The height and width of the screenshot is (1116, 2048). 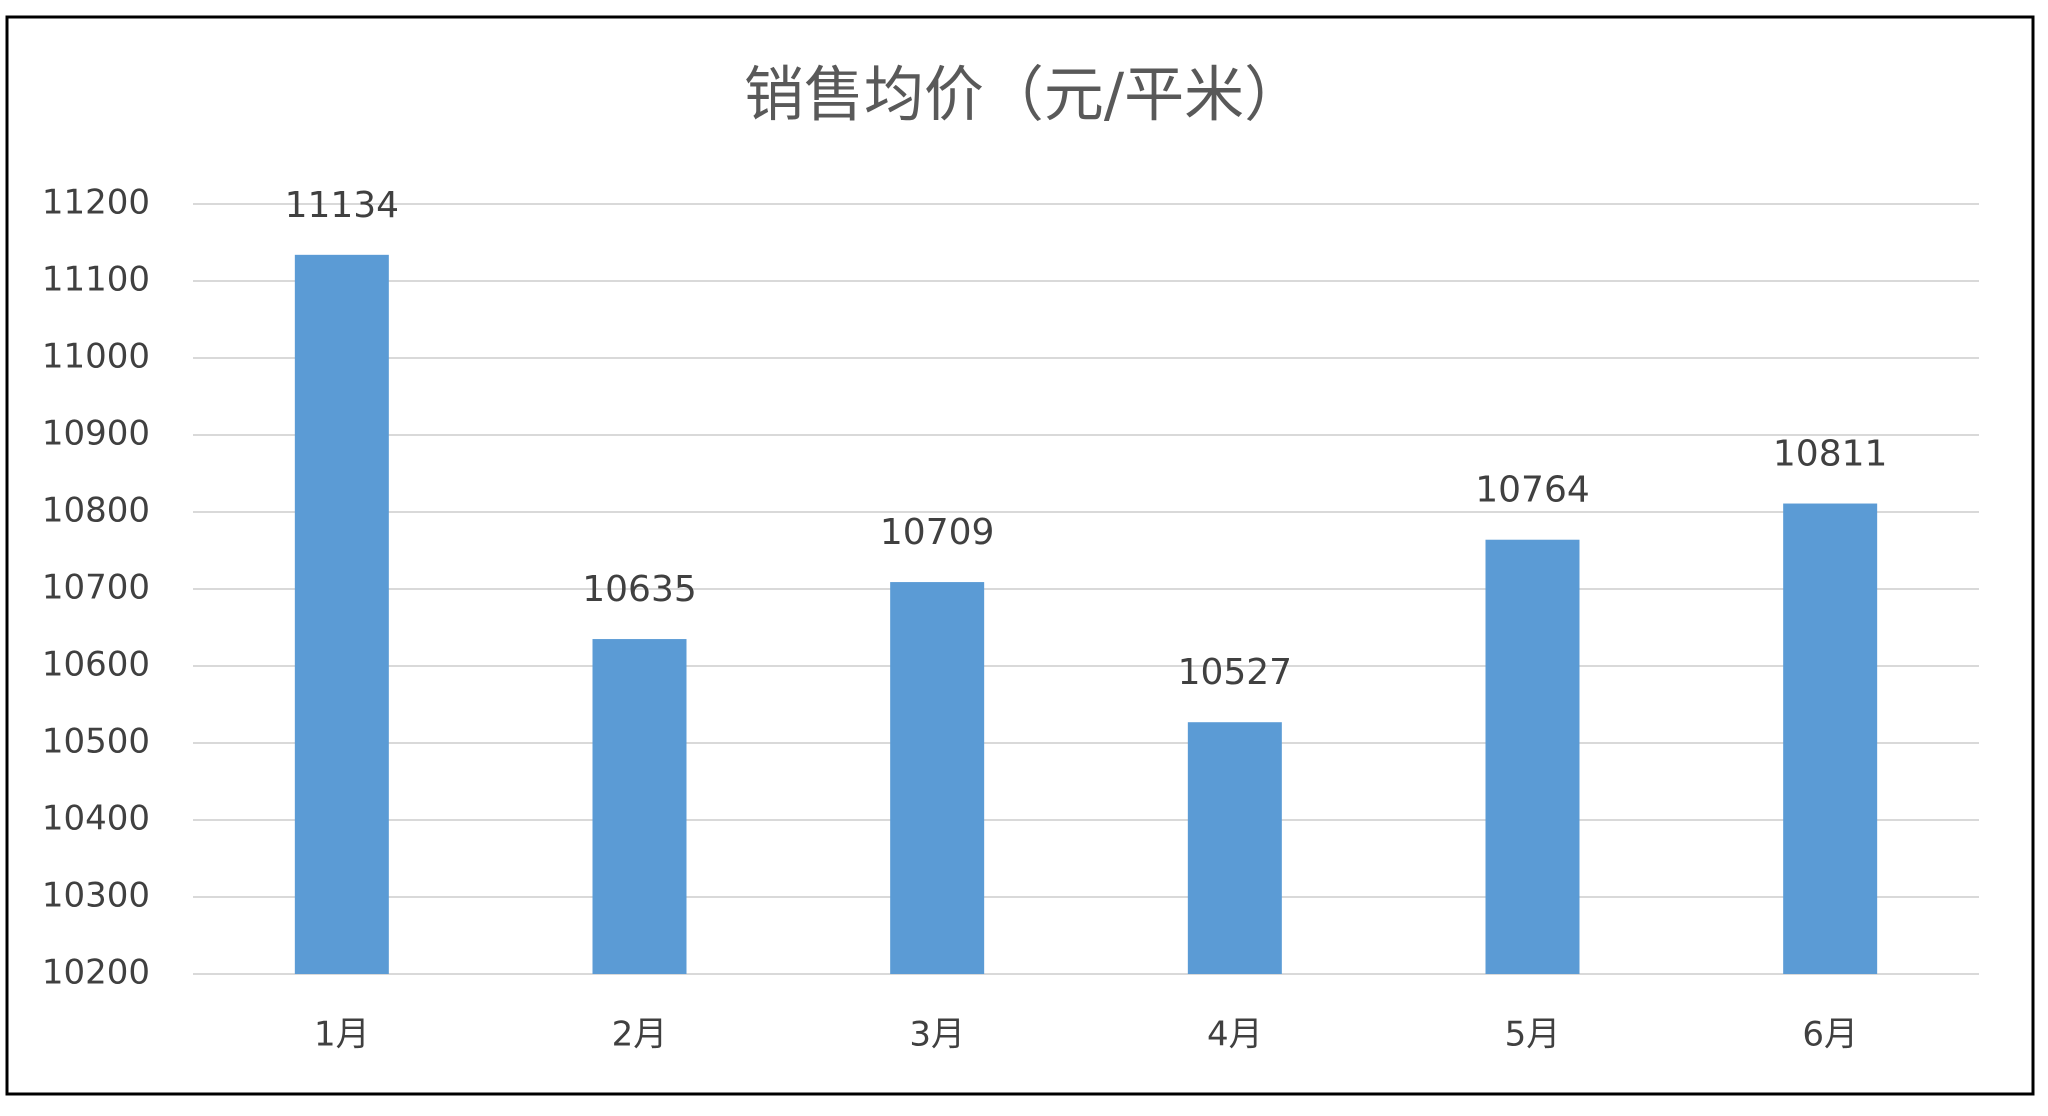 What do you see at coordinates (96, 665) in the screenshot?
I see `y-tick-label: 10600` at bounding box center [96, 665].